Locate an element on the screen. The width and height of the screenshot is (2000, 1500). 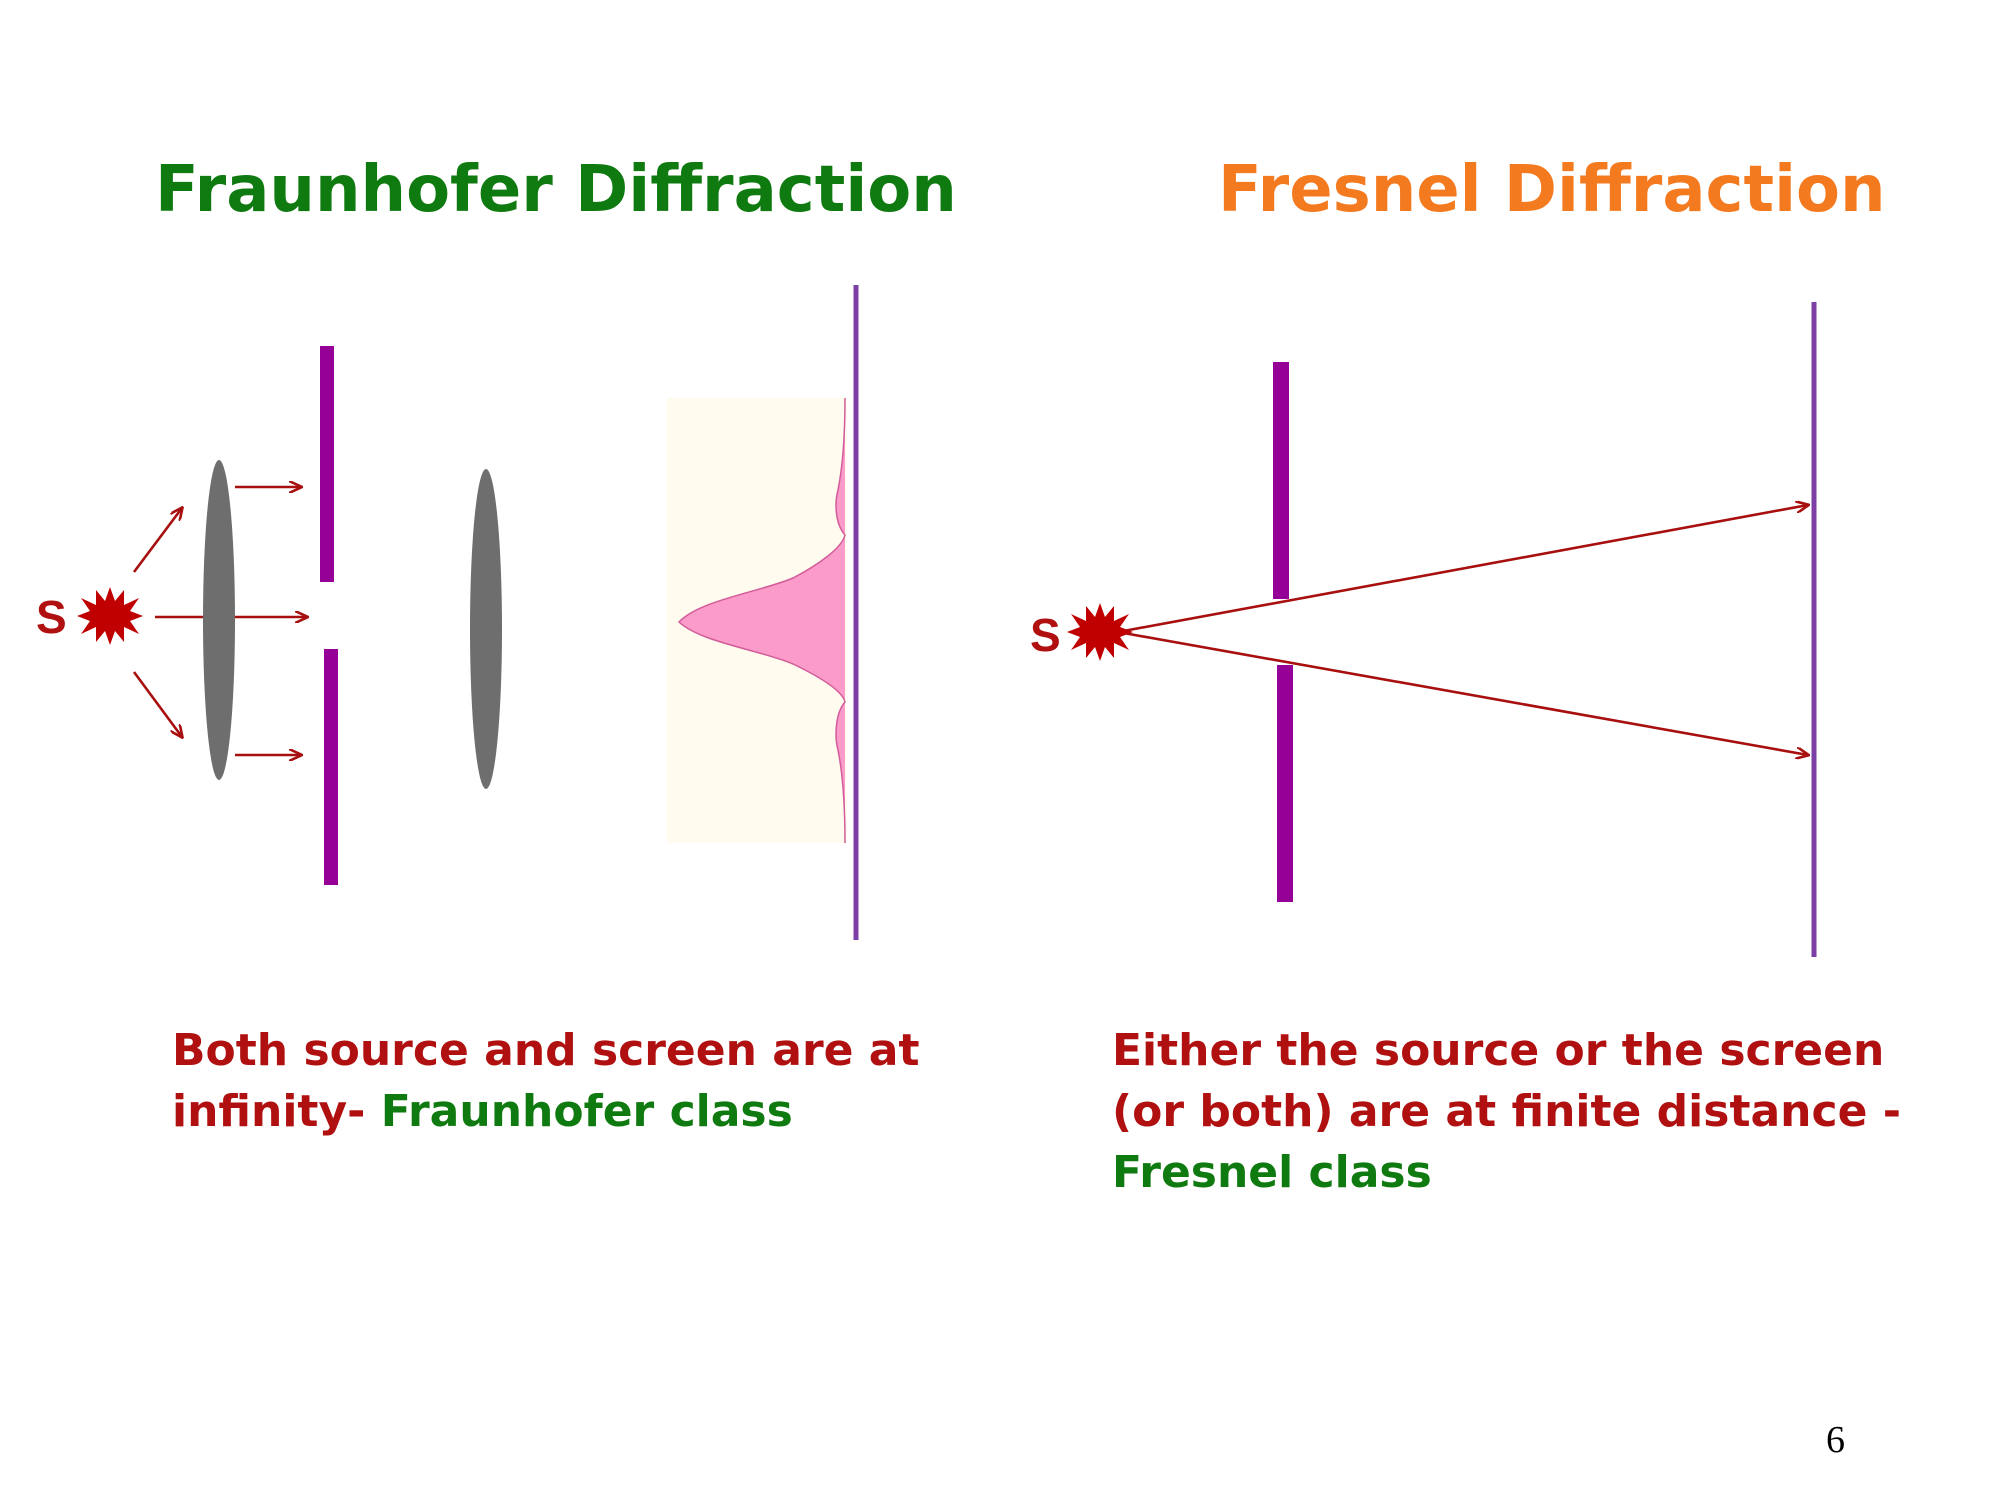
intensity-pattern is located at coordinates (762, 620).